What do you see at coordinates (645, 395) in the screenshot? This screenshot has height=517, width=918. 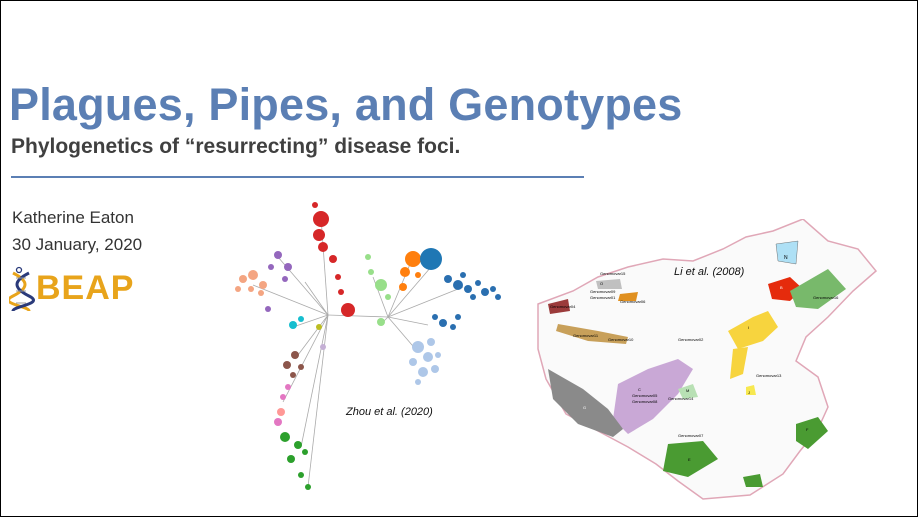 I see `map-label-gv05: Genomovar05` at bounding box center [645, 395].